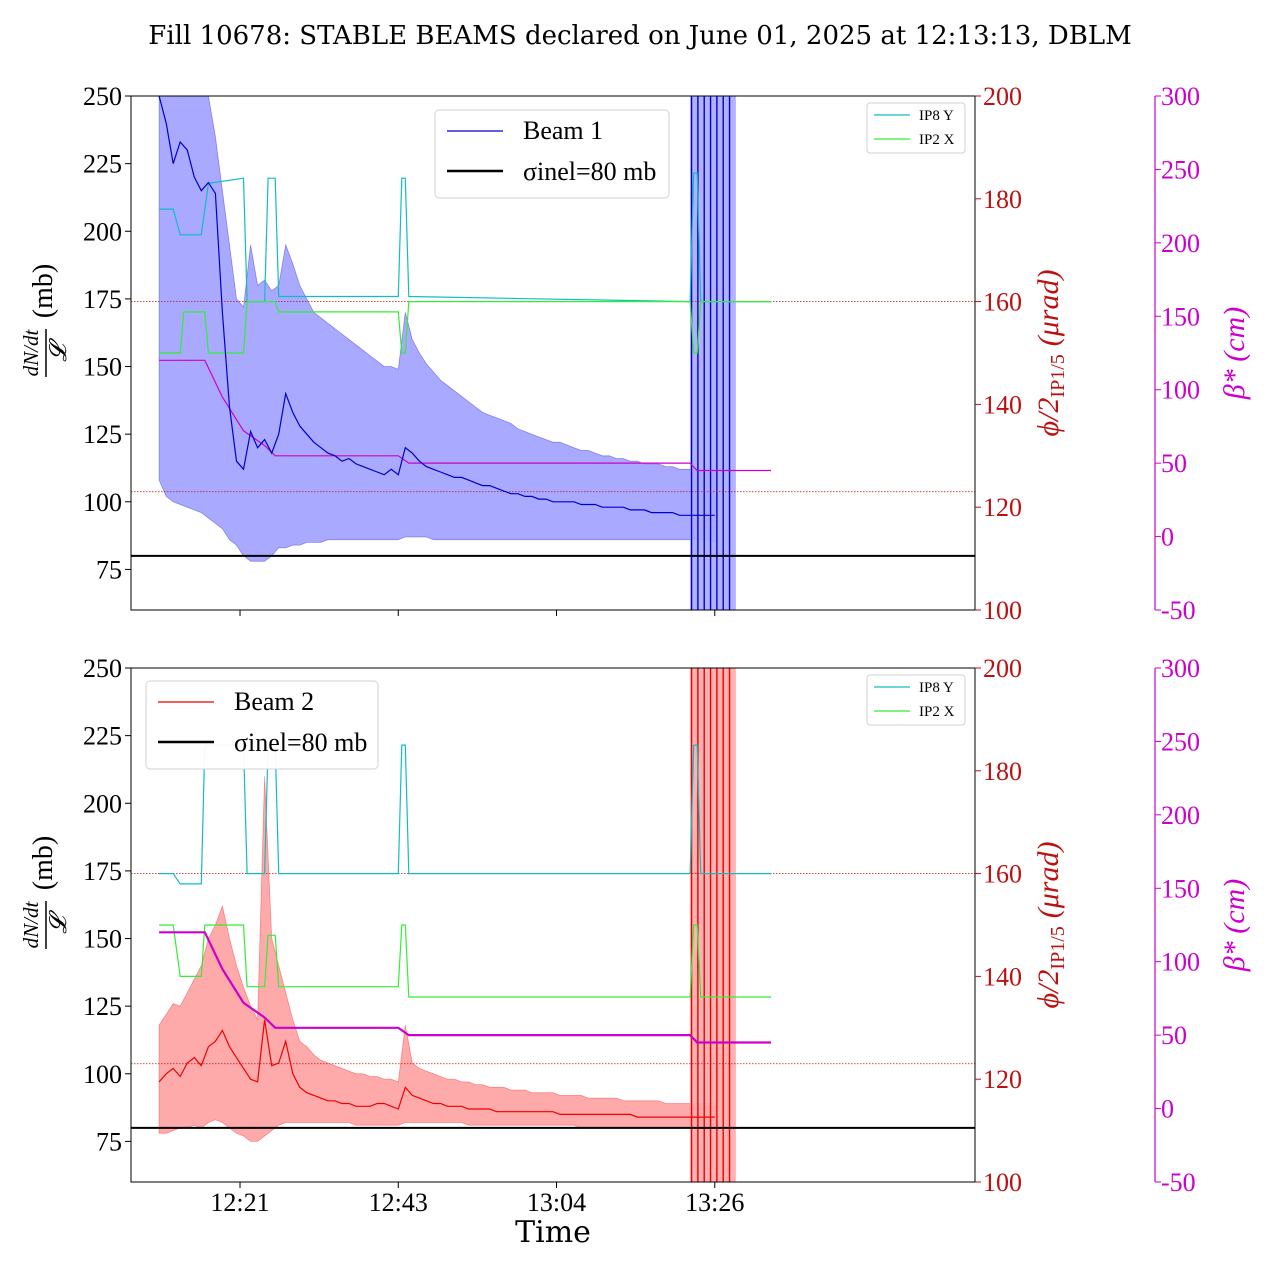 The height and width of the screenshot is (1280, 1280). Describe the element at coordinates (563, 130) in the screenshot. I see `legend-beam-label: Beam 1` at that location.